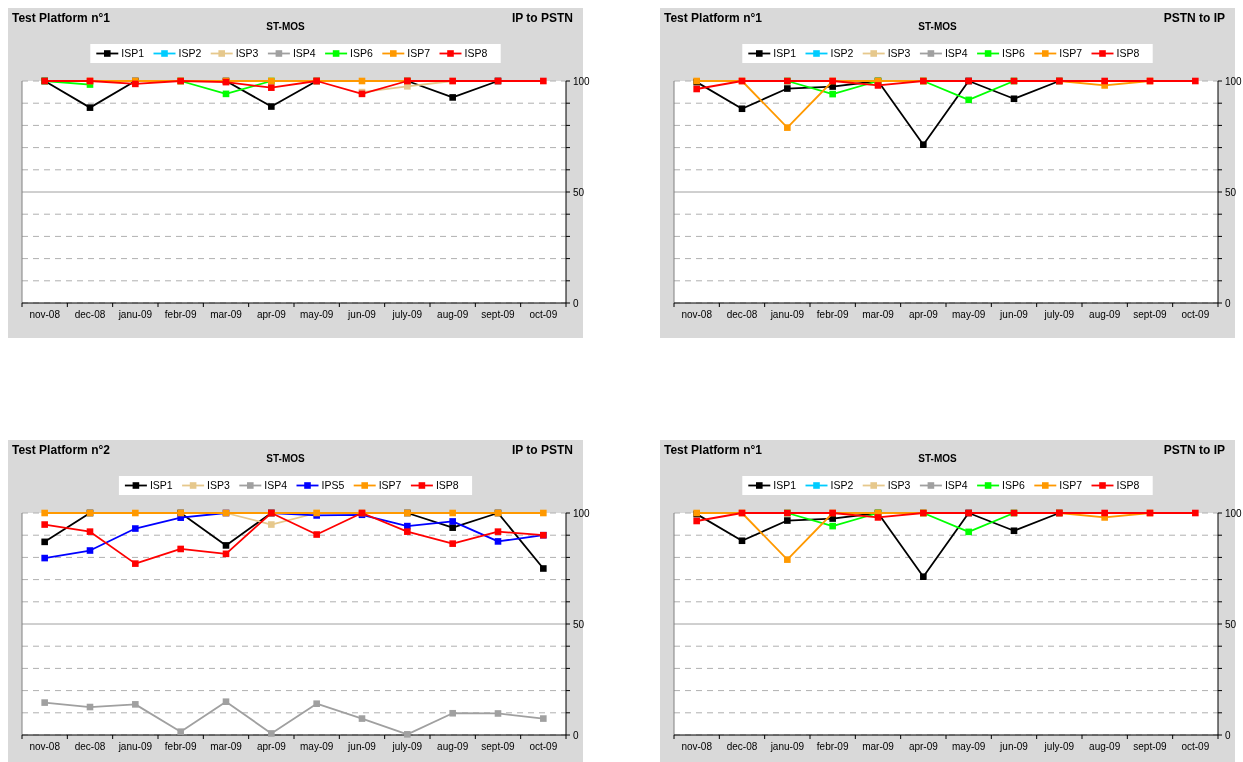 The height and width of the screenshot is (762, 1243). Describe the element at coordinates (1150, 746) in the screenshot. I see `x-tick-label: sept-09` at that location.